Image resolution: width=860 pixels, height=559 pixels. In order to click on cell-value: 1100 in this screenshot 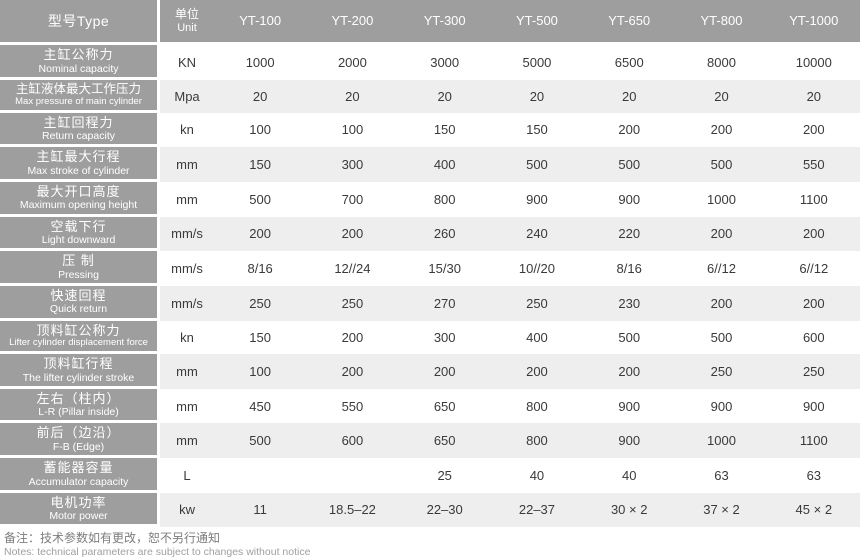, I will do `click(813, 440)`.